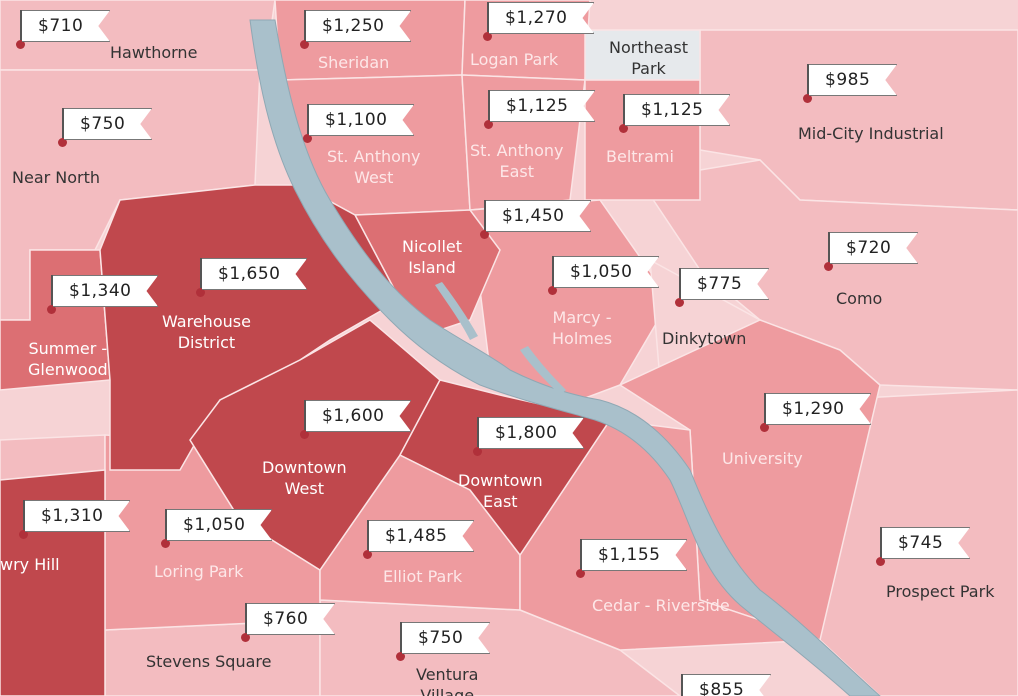 This screenshot has width=1018, height=696. Describe the element at coordinates (423, 576) in the screenshot. I see `neighborhood-label: Elliot Park` at that location.